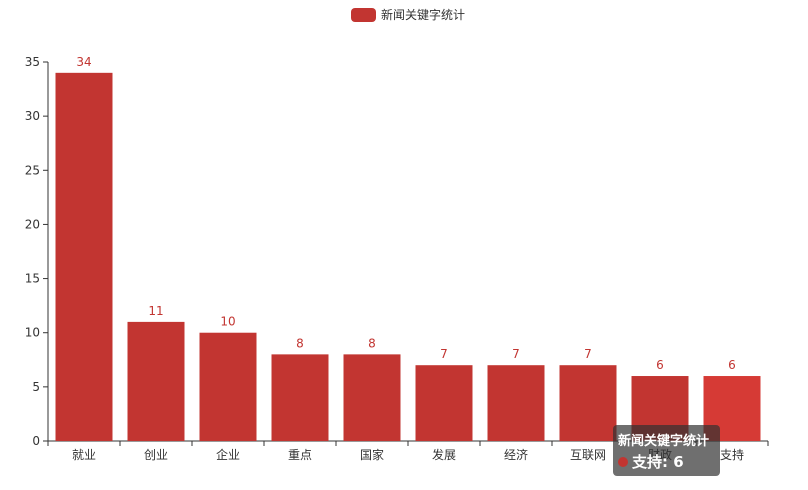  I want to click on x-tick-label: 财政, so click(660, 455).